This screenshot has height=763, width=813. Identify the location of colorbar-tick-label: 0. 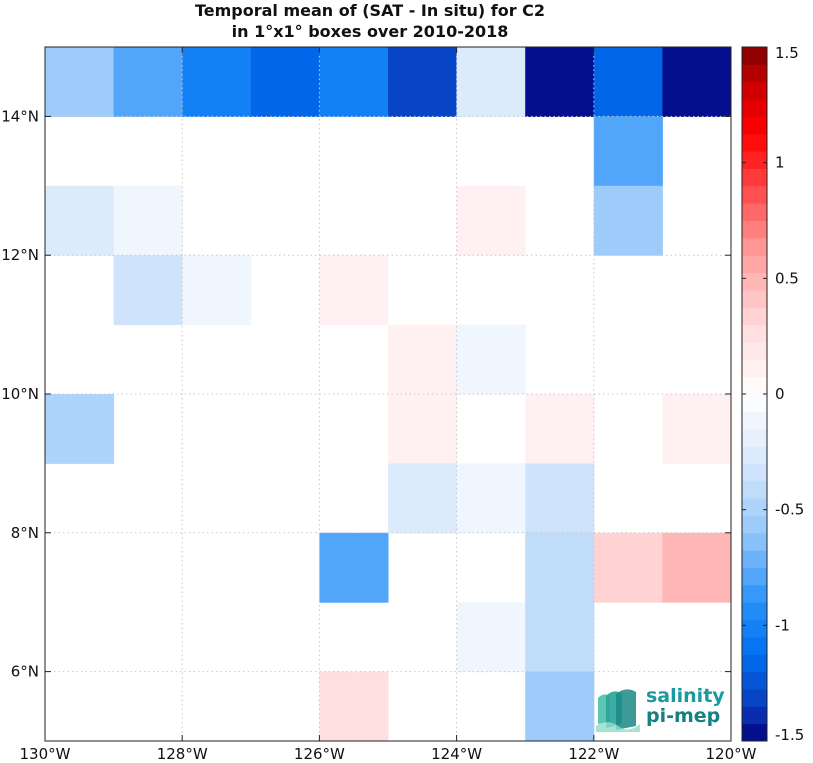
(780, 394).